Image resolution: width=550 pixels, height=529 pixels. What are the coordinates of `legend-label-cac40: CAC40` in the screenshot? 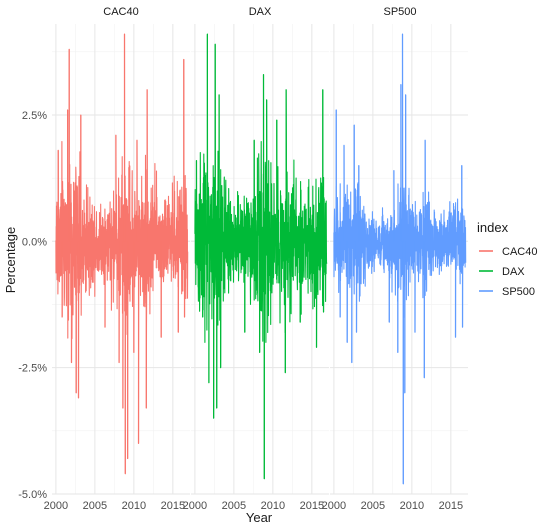 It's located at (519, 252).